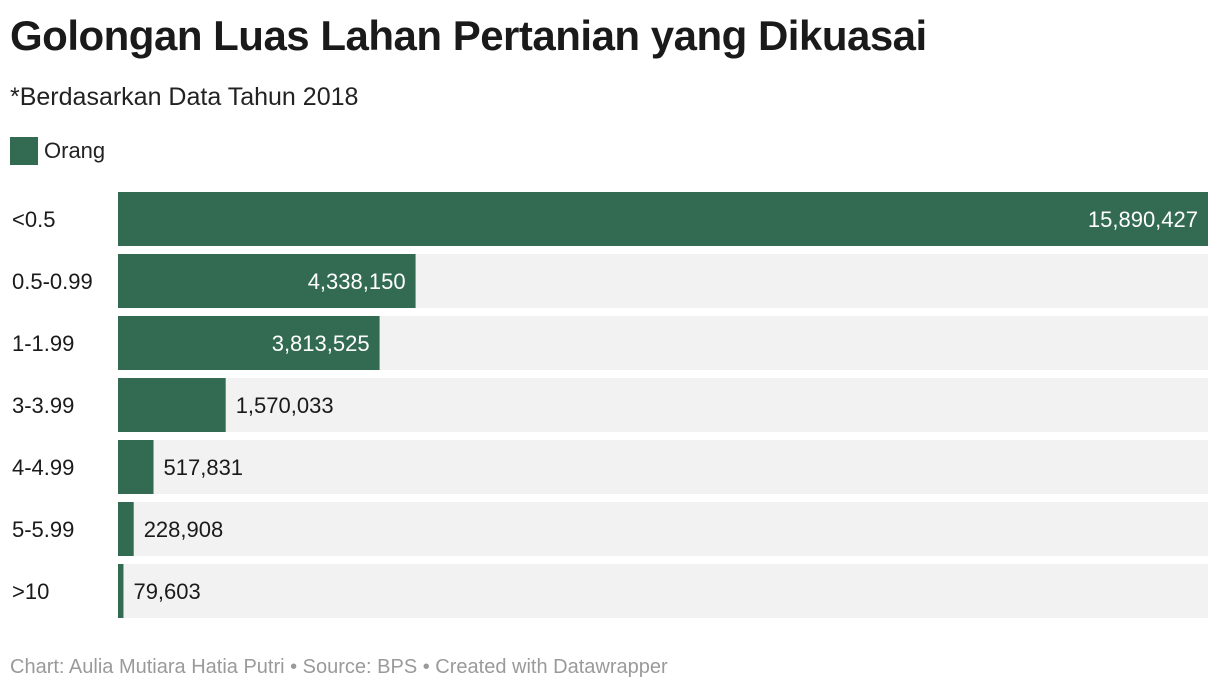 Image resolution: width=1220 pixels, height=696 pixels. I want to click on category-label: 5-5.99, so click(43, 529).